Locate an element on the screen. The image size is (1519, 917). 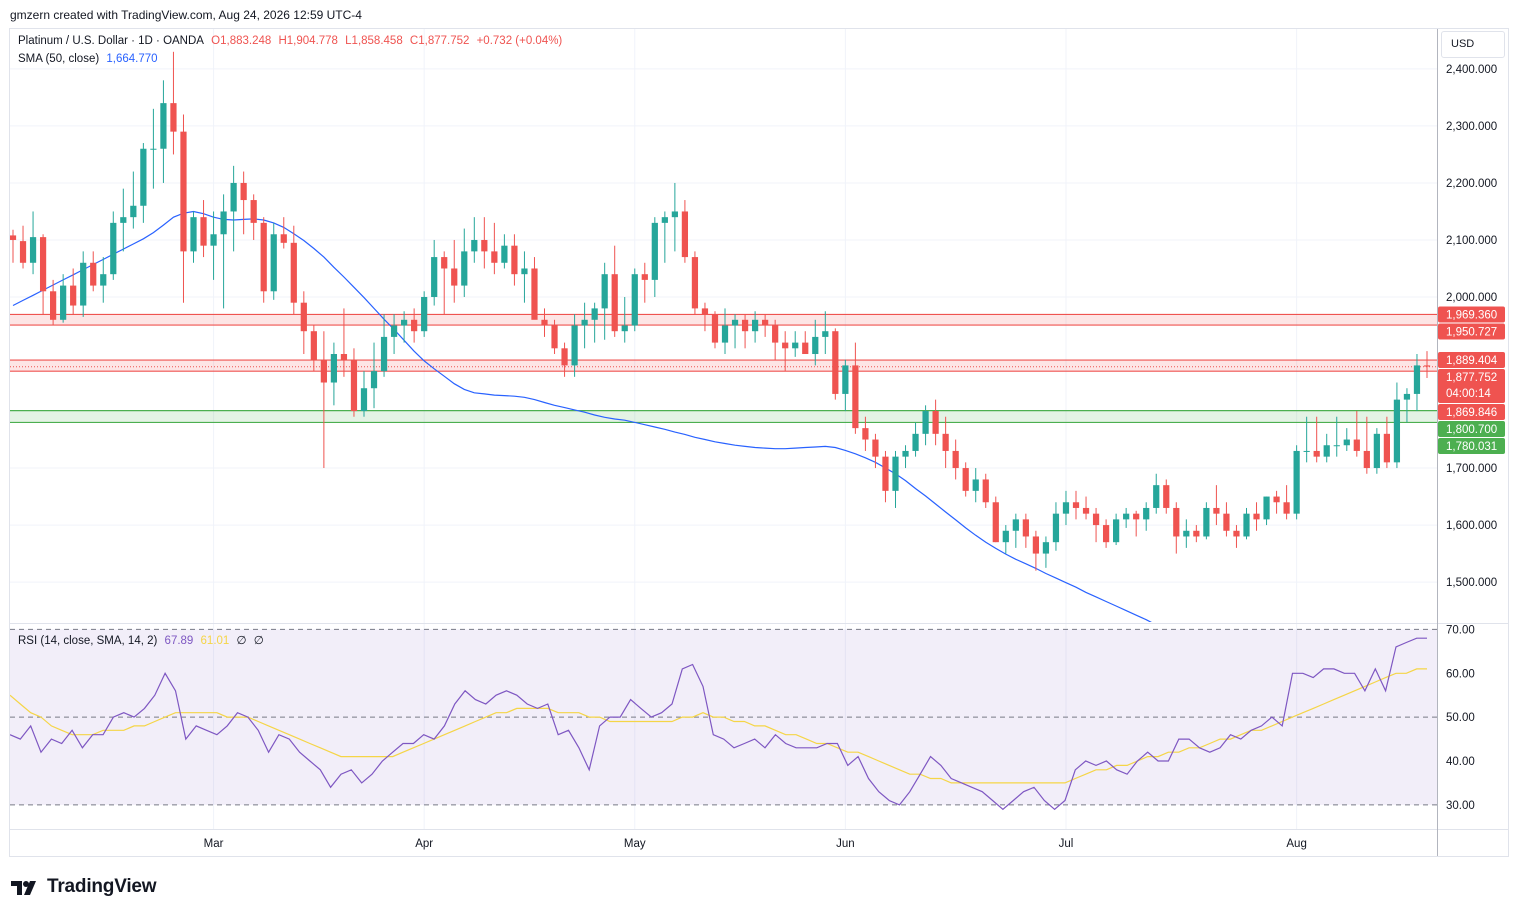
price-label-text: 1,889.404 is located at coordinates (1472, 361).